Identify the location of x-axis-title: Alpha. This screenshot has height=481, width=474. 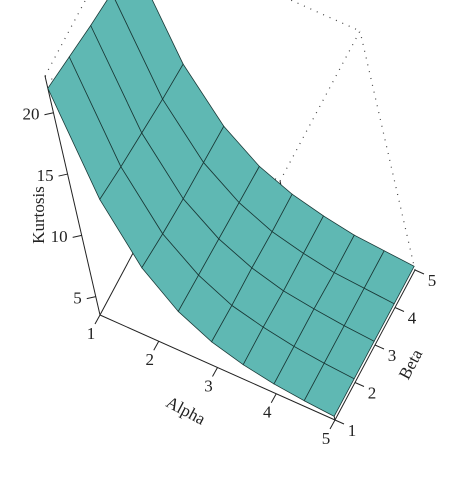
(186, 410).